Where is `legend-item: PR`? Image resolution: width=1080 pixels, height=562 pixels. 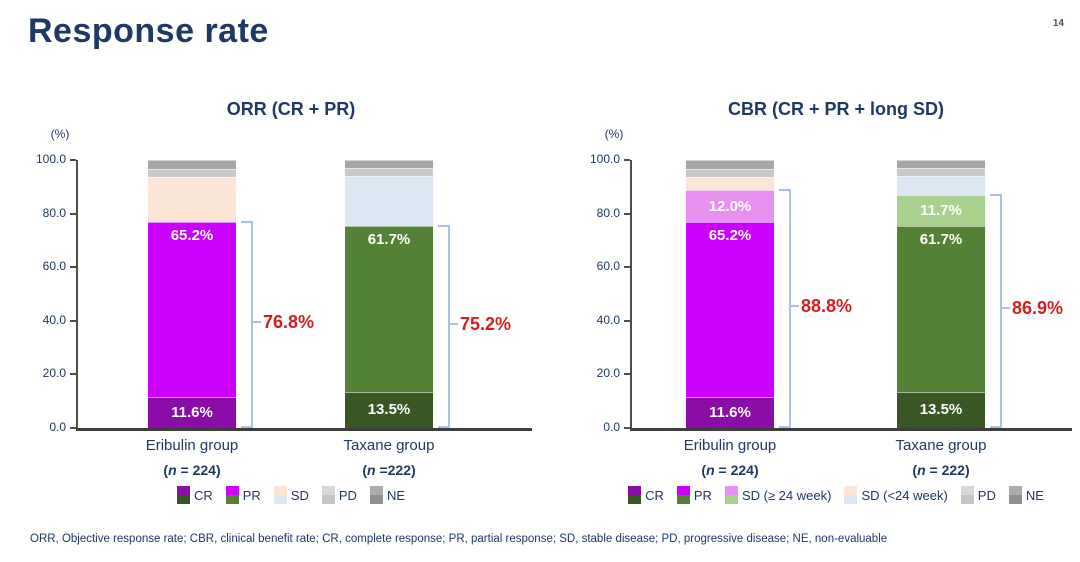 legend-item: PR is located at coordinates (694, 495).